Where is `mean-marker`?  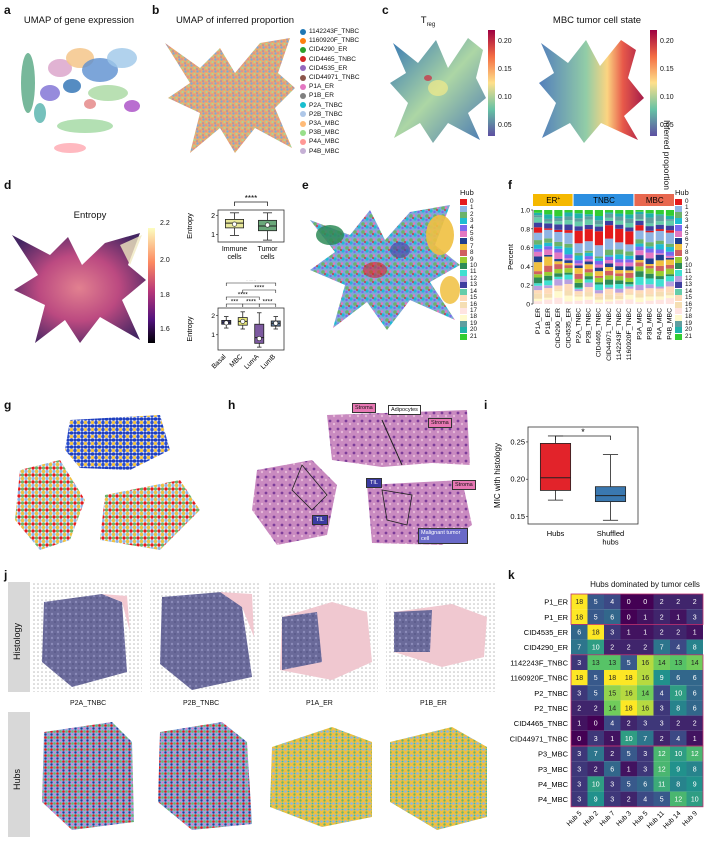 mean-marker is located at coordinates (226, 323).